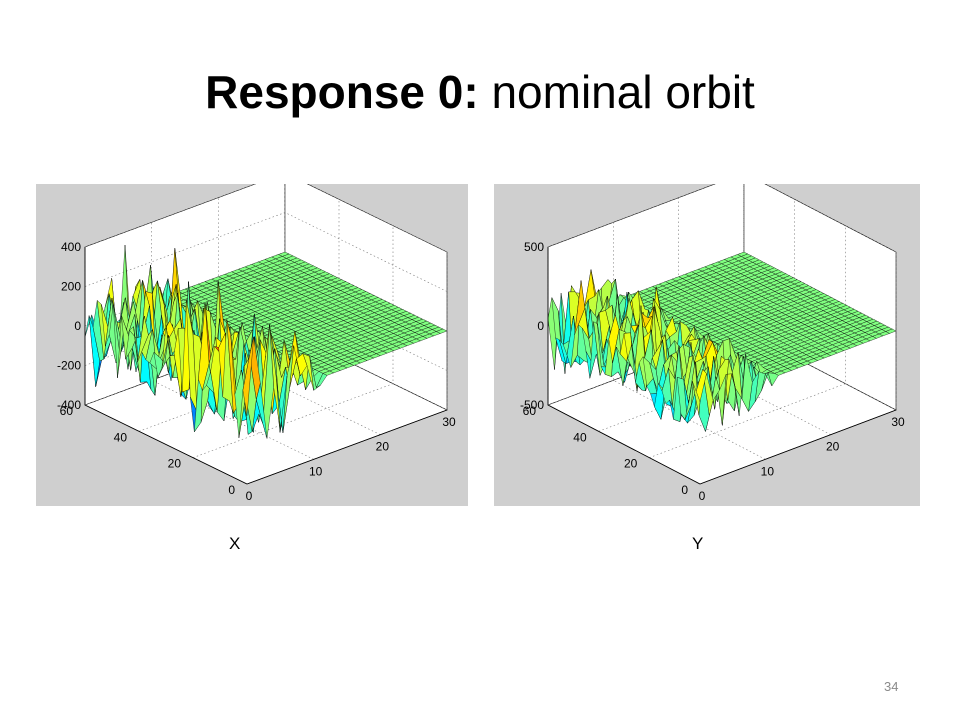 The height and width of the screenshot is (720, 960). I want to click on z-tick-label: 200, so click(71, 287).